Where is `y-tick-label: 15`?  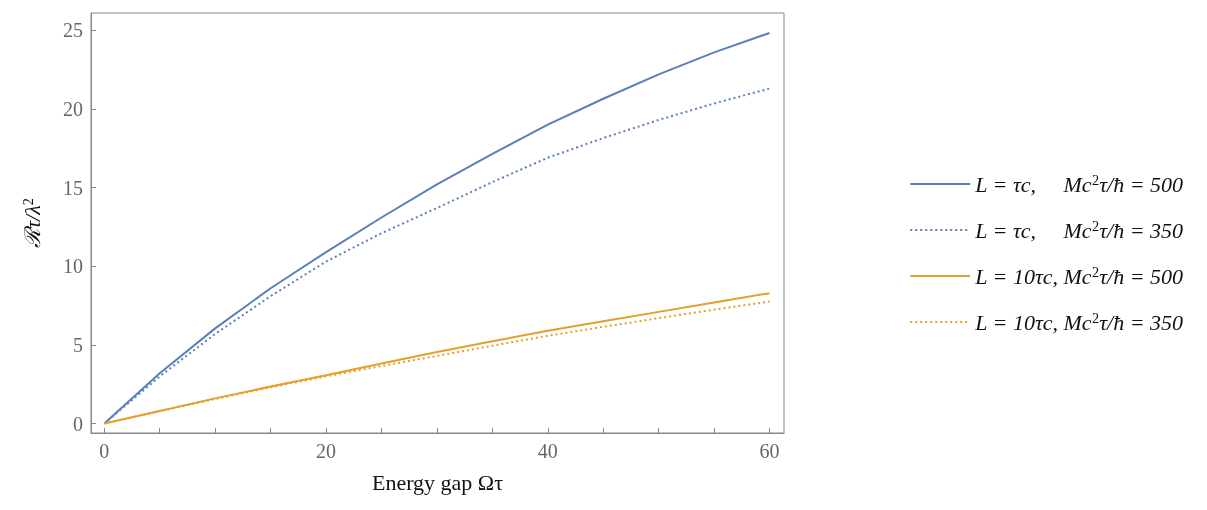
y-tick-label: 15 is located at coordinates (73, 187).